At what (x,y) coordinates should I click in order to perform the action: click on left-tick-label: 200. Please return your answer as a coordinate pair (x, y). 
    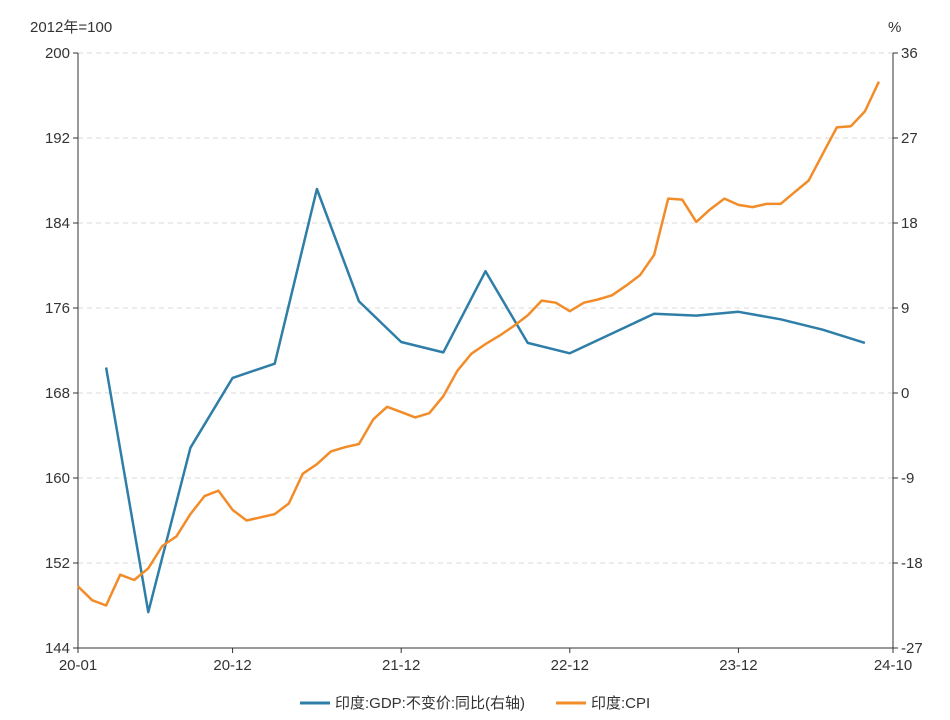
    Looking at the image, I should click on (57, 53).